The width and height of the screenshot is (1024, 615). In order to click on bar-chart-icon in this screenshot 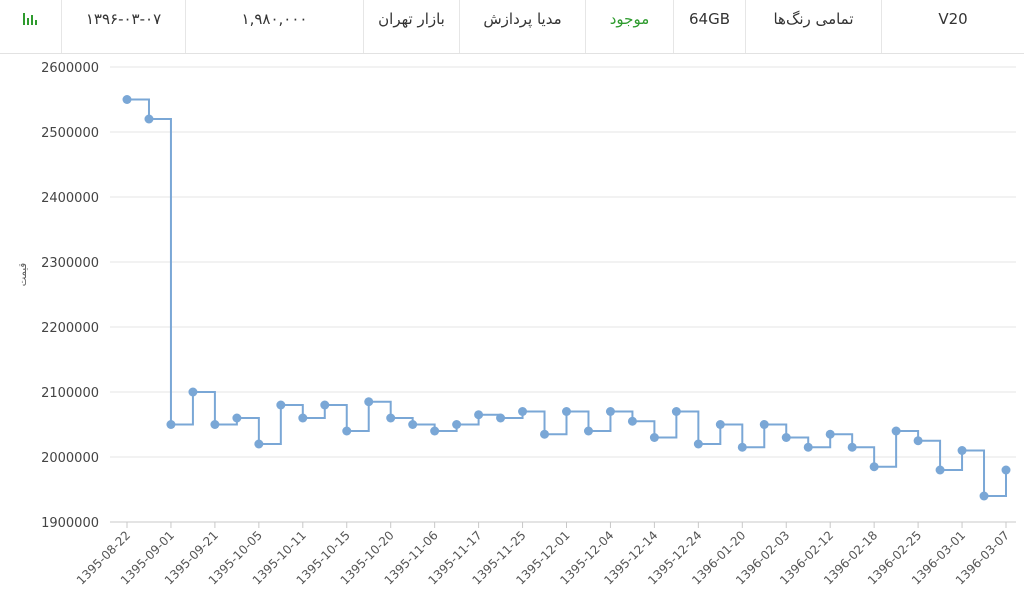, I will do `click(30, 18)`.